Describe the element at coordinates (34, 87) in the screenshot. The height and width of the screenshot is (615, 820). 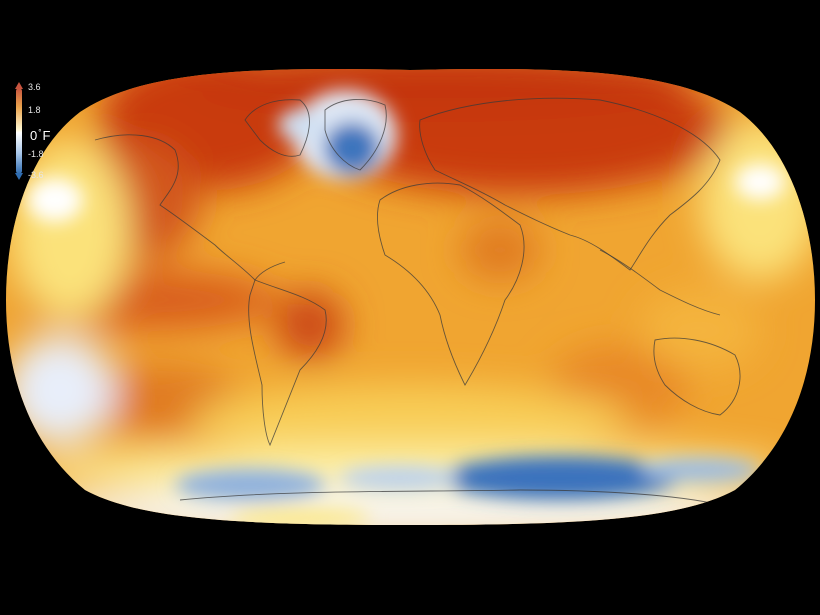
I see `legend-tick-max: 3.6` at that location.